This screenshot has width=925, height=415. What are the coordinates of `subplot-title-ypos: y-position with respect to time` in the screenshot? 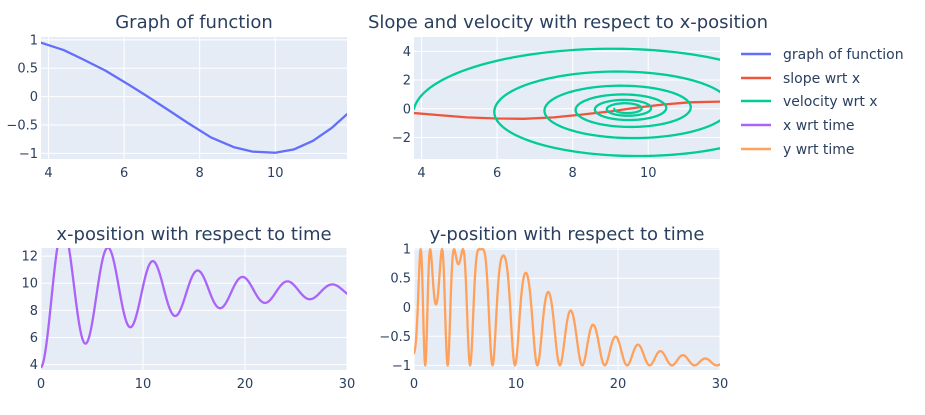 It's located at (567, 234).